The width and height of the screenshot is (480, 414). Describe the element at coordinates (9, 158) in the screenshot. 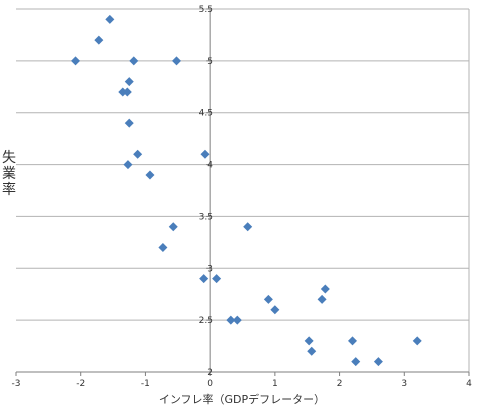

I see `y-axis-title-char: 失` at that location.